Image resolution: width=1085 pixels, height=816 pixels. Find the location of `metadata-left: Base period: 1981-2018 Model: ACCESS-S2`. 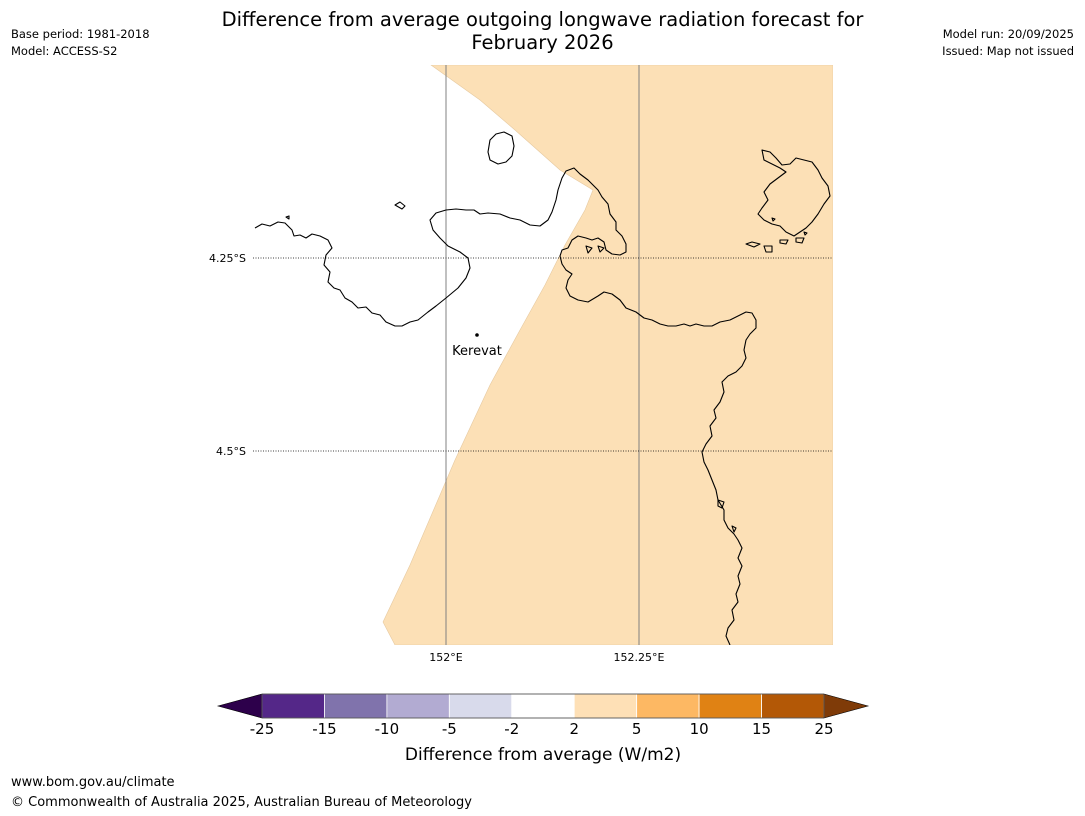

metadata-left: Base period: 1981-2018 Model: ACCESS-S2 is located at coordinates (80, 43).